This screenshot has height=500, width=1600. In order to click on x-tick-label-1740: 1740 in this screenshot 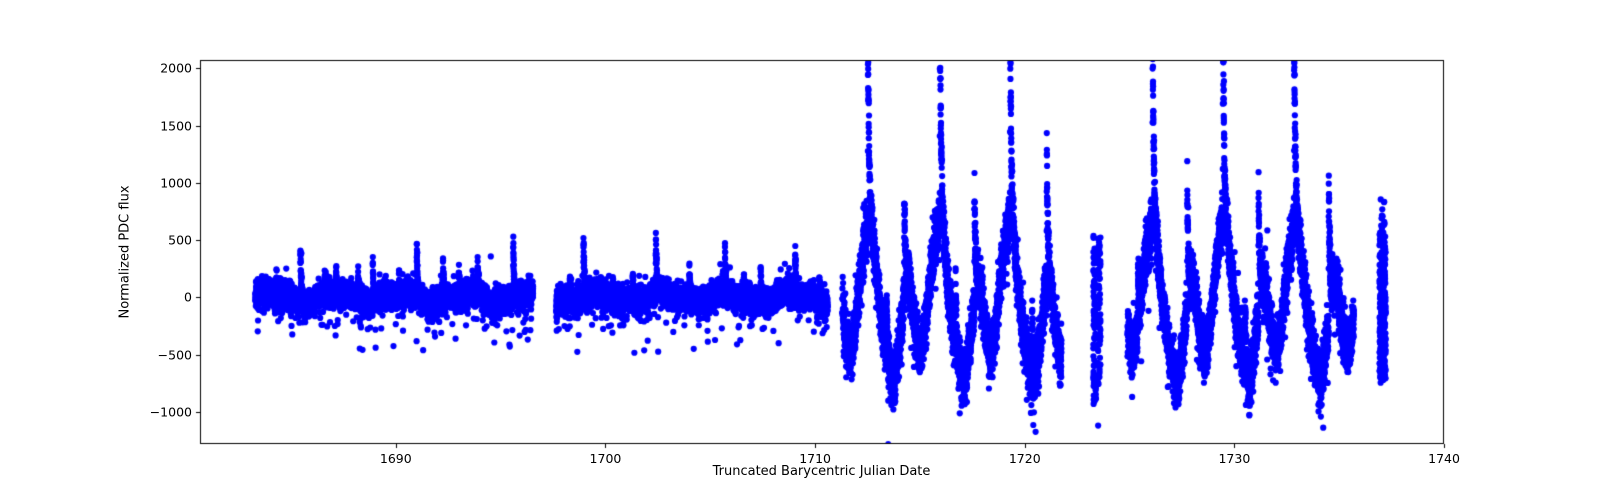, I will do `click(1444, 458)`.